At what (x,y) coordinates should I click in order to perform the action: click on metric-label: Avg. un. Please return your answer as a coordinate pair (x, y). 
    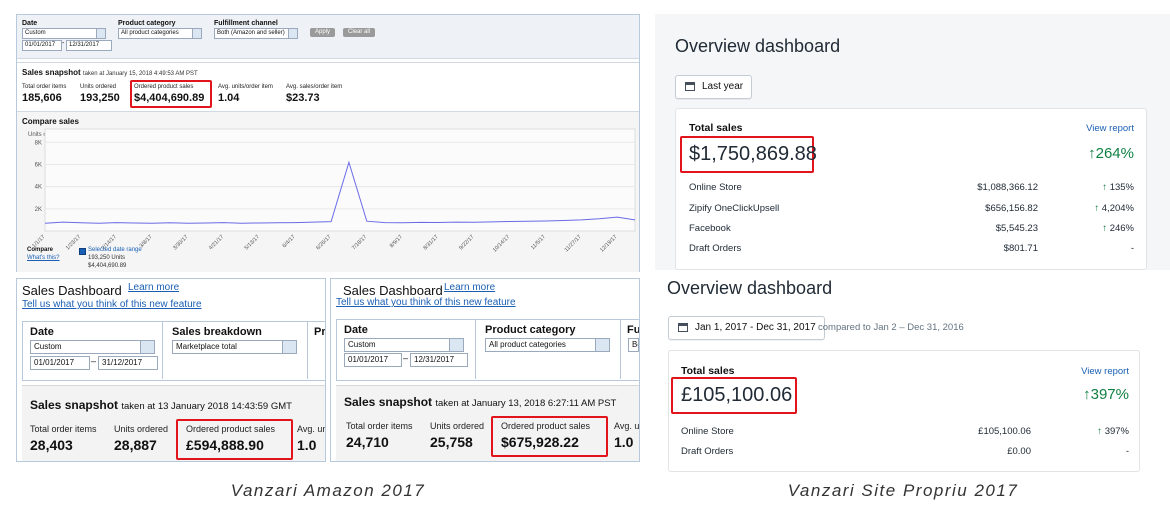
    Looking at the image, I should click on (311, 429).